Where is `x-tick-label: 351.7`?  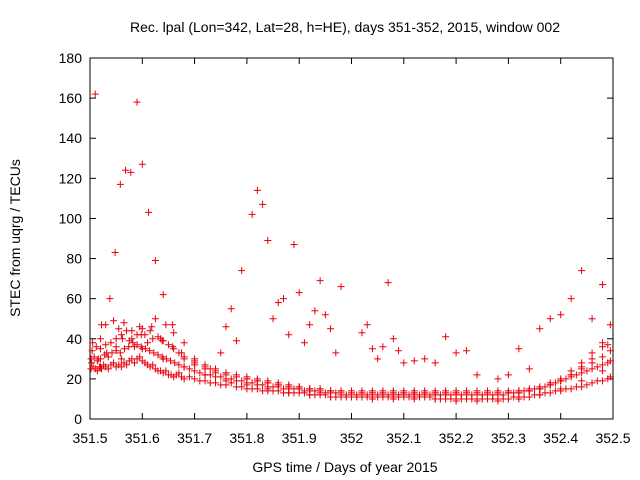 x-tick-label: 351.7 is located at coordinates (194, 438).